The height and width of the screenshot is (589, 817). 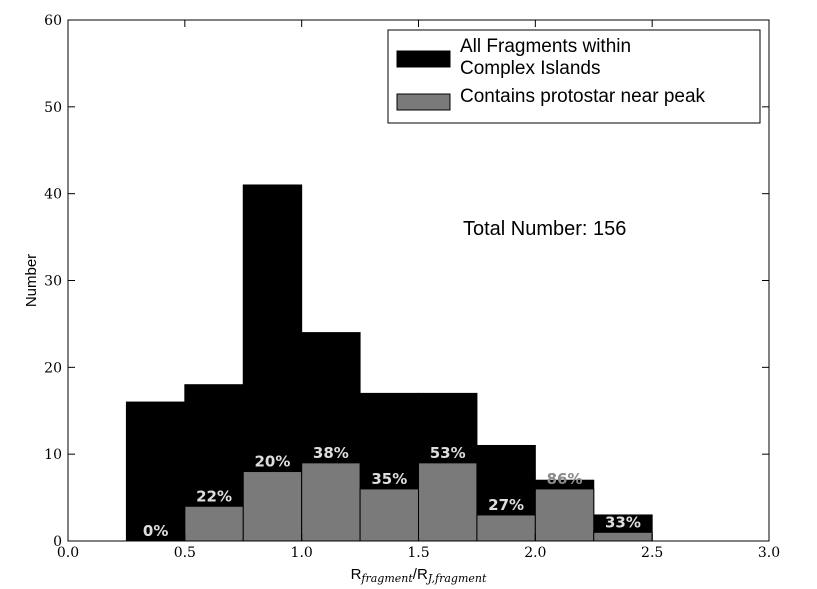 I want to click on x-axis-label-part: fragment, so click(x=386, y=578).